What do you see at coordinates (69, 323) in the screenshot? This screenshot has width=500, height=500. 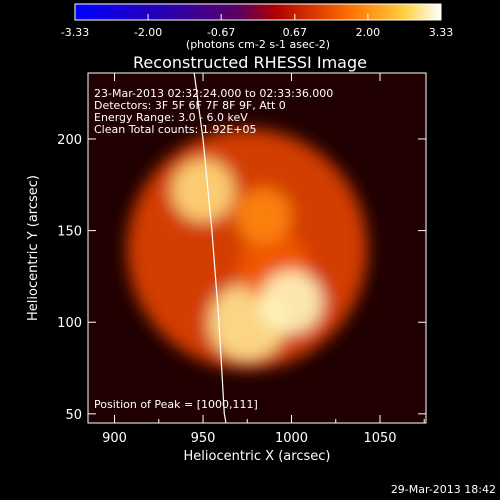 I see `y-tick-label: 100` at bounding box center [69, 323].